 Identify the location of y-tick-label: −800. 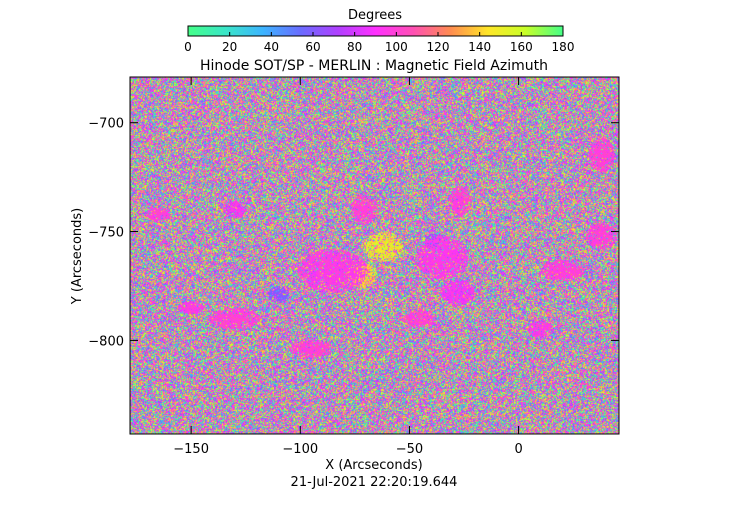
(106, 341).